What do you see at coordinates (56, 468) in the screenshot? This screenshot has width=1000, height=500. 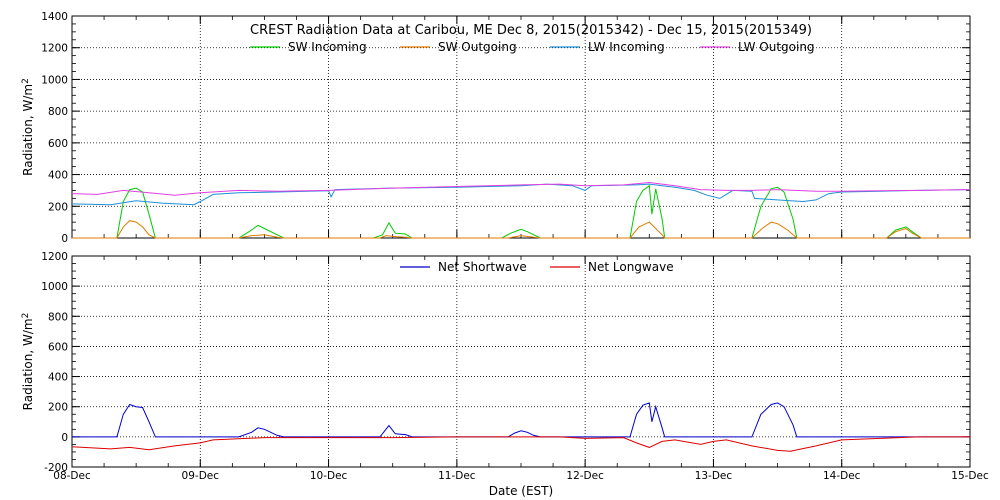 I see `y-tick-label: -200` at bounding box center [56, 468].